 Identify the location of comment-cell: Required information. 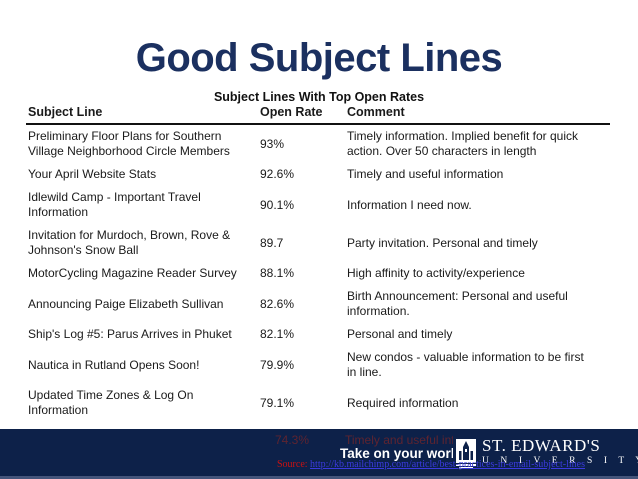
(403, 402).